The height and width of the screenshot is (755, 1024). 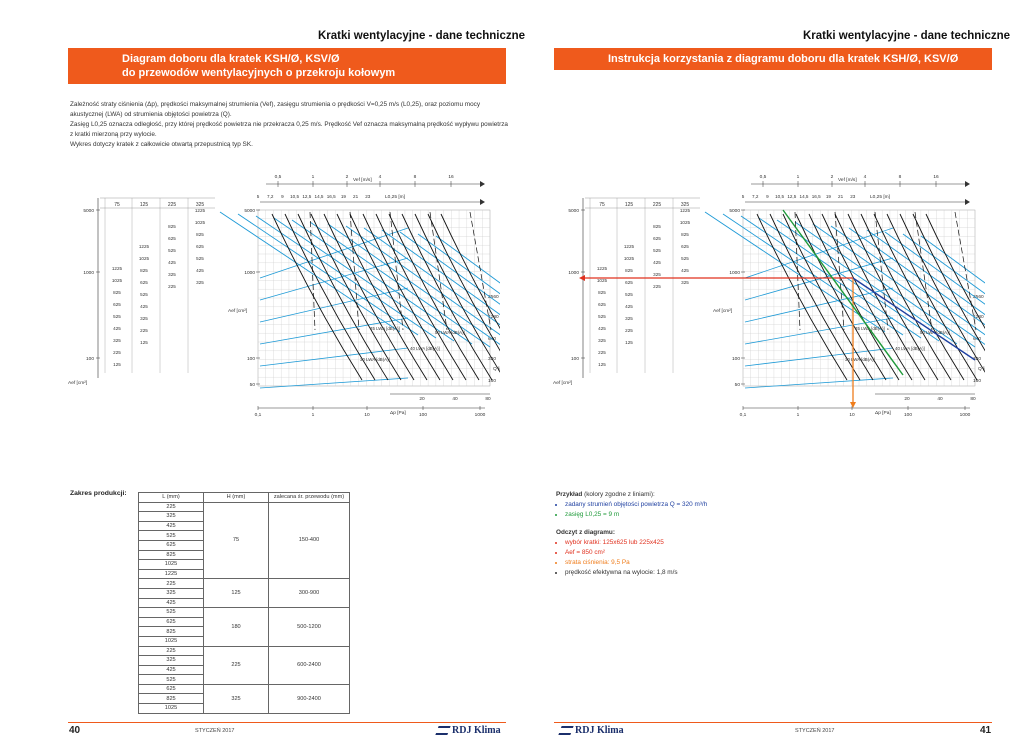 What do you see at coordinates (743, 196) in the screenshot?
I see `l-tick: 5` at bounding box center [743, 196].